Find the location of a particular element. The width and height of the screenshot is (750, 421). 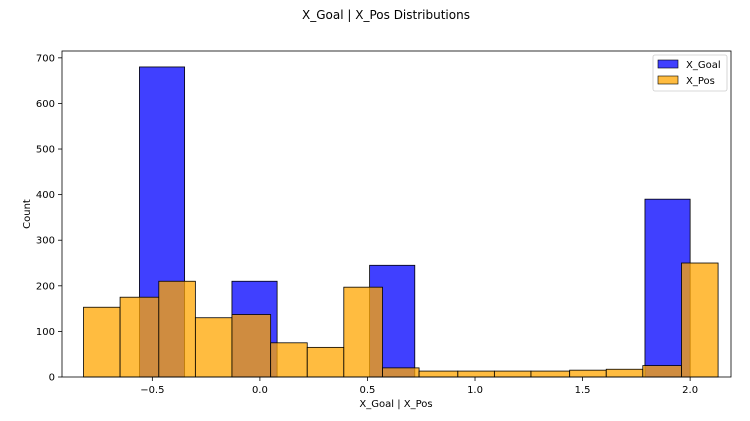

y-axis-label: Count is located at coordinates (27, 214).